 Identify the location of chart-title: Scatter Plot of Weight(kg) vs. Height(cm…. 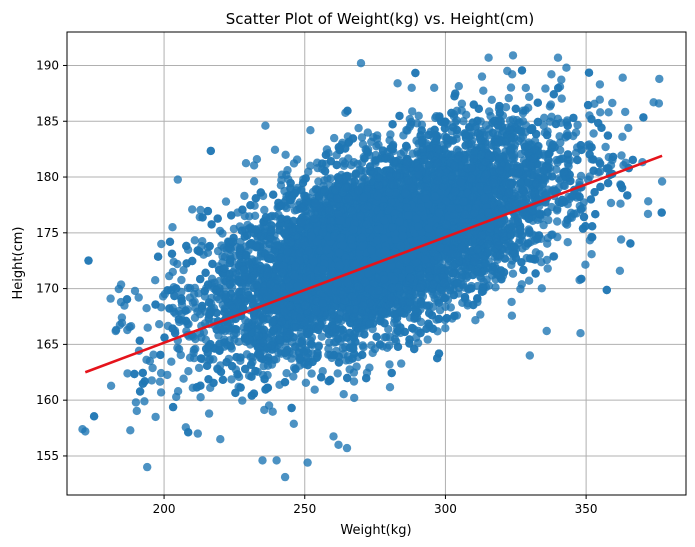
(380, 19).